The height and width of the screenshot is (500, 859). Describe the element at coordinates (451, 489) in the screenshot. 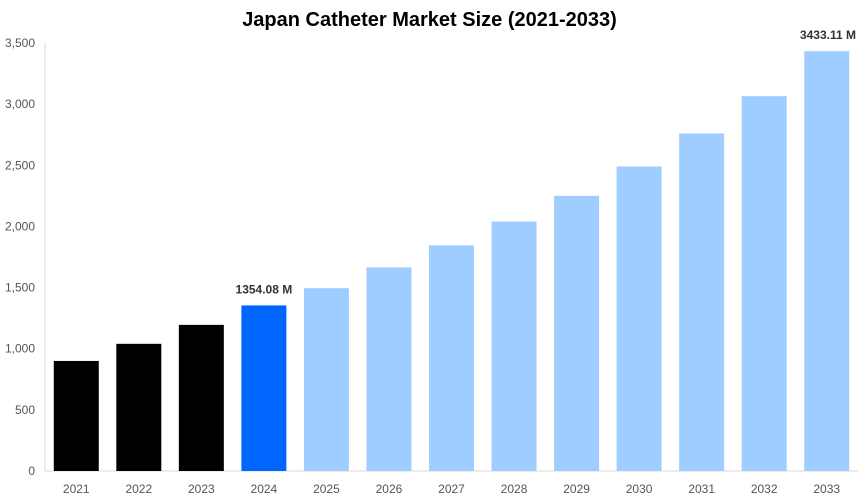

I see `x-tick-label: 2027` at that location.